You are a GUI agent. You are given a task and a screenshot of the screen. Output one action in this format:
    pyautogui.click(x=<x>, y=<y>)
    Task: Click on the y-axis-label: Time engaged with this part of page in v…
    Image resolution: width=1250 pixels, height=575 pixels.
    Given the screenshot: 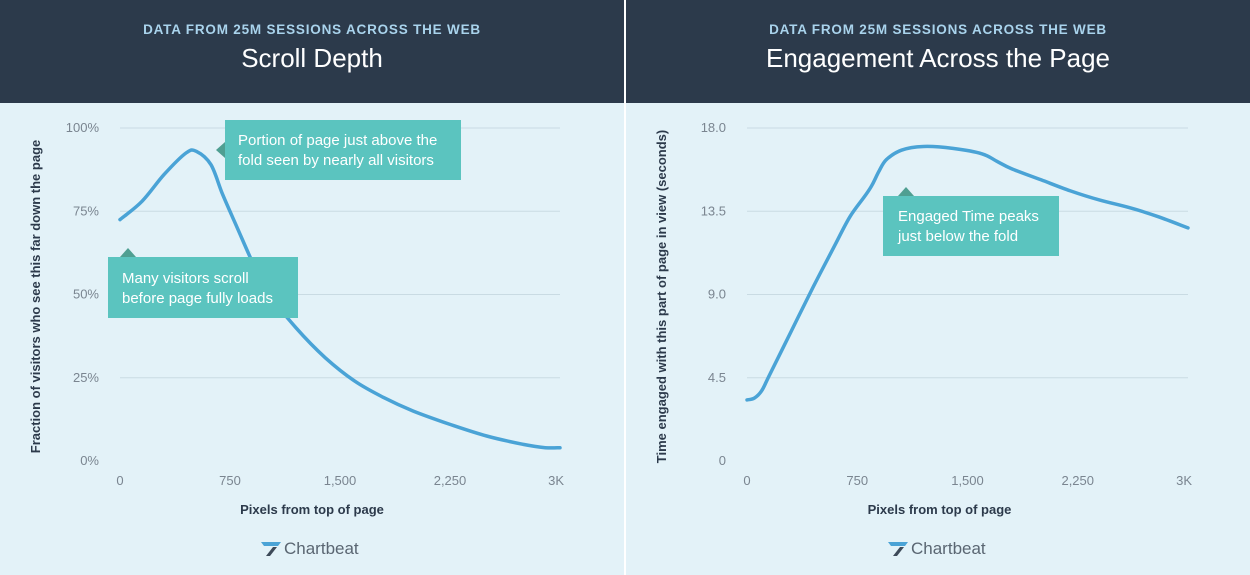 What is the action you would take?
    pyautogui.click(x=661, y=296)
    